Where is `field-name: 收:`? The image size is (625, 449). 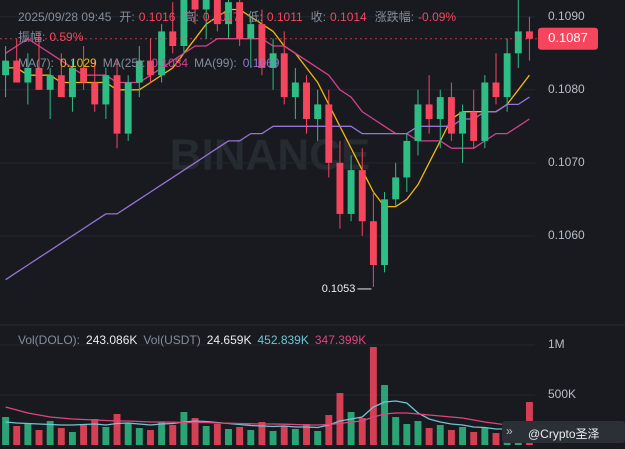 field-name: 收: is located at coordinates (318, 17).